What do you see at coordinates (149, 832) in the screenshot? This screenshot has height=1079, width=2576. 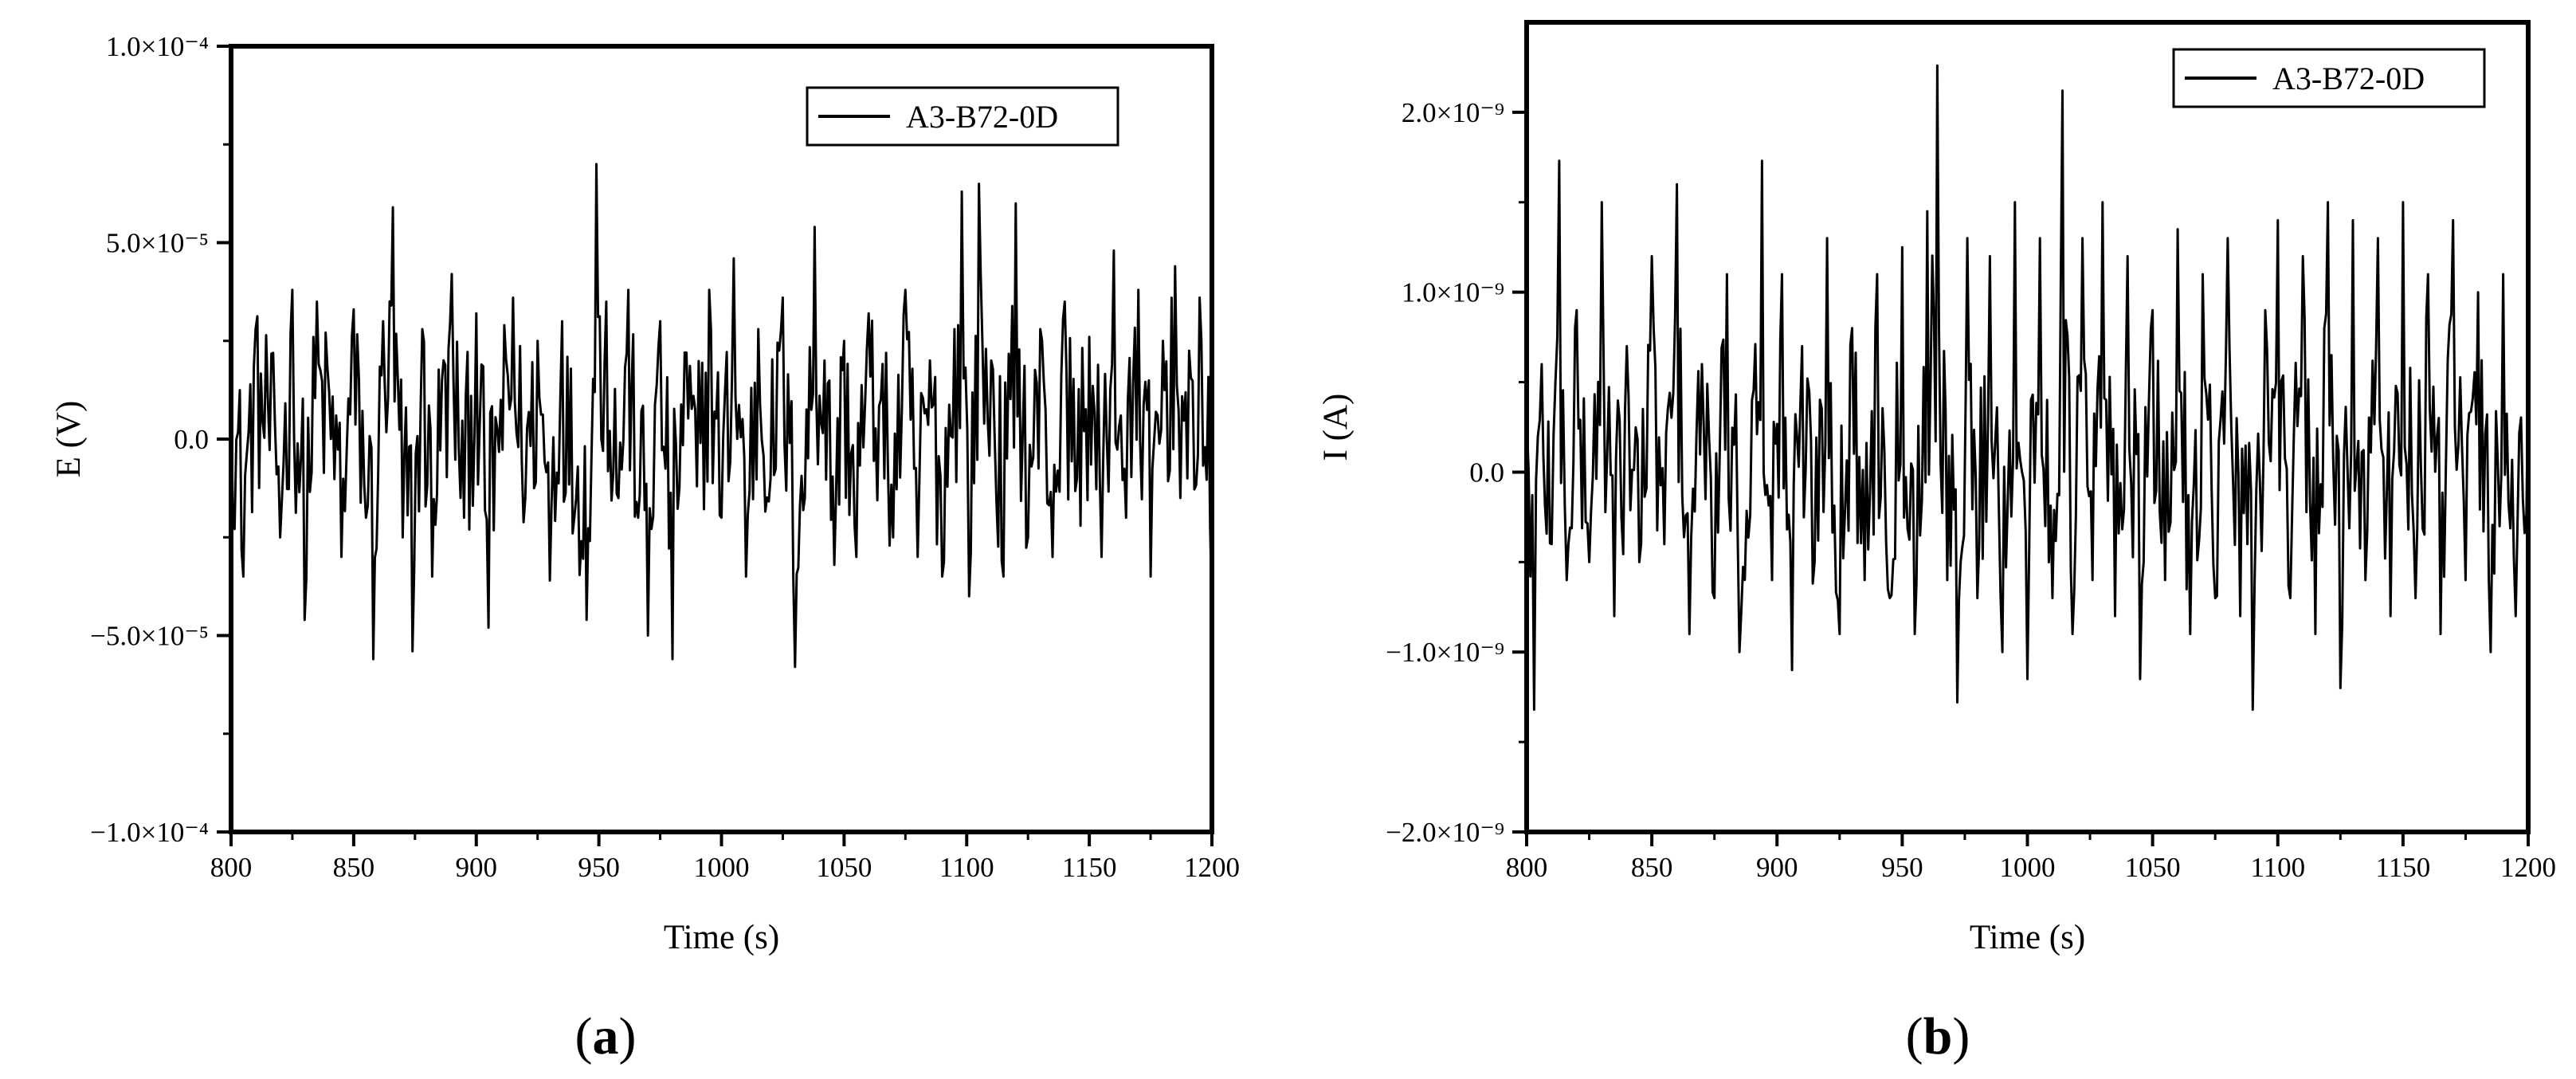 I see `y-tick-label-a-0: −1.0×10⁻⁴` at bounding box center [149, 832].